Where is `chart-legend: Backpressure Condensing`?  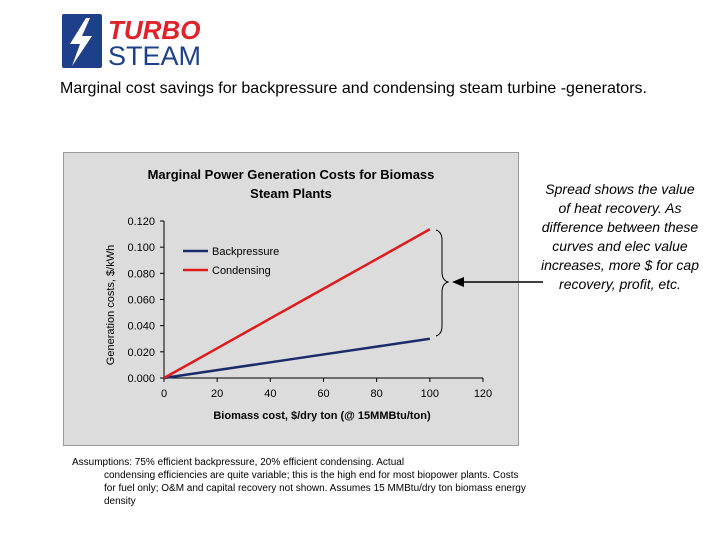 chart-legend: Backpressure Condensing is located at coordinates (231, 261).